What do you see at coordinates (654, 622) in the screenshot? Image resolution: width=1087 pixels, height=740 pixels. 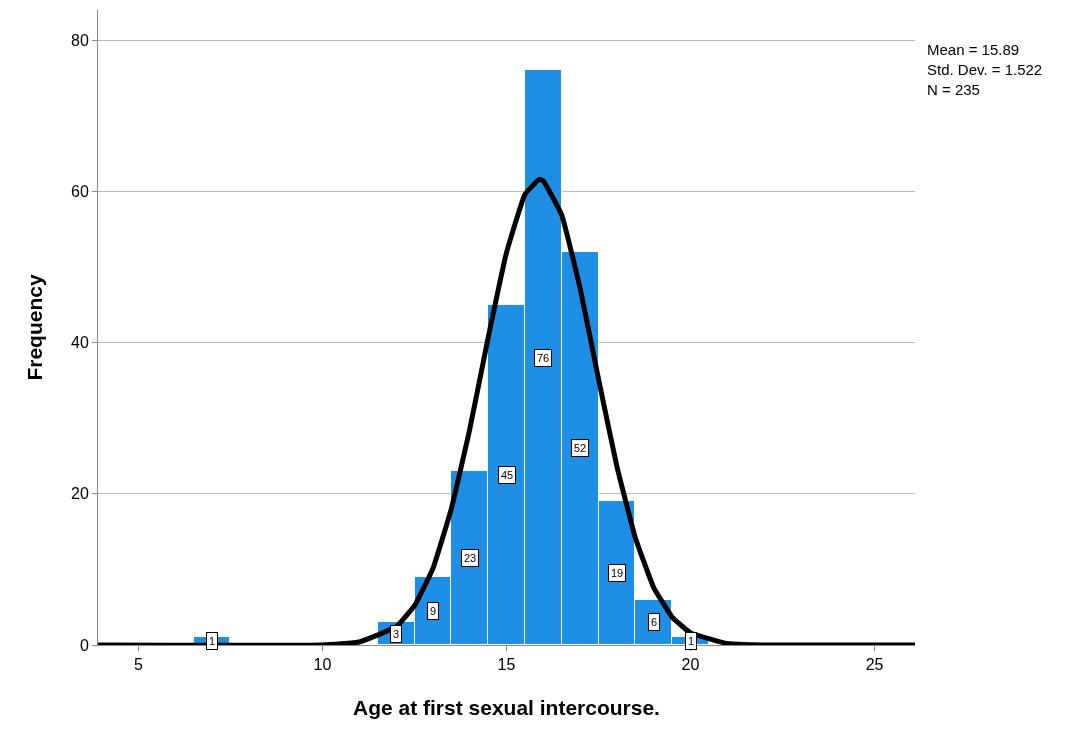 I see `data-label: 6` at bounding box center [654, 622].